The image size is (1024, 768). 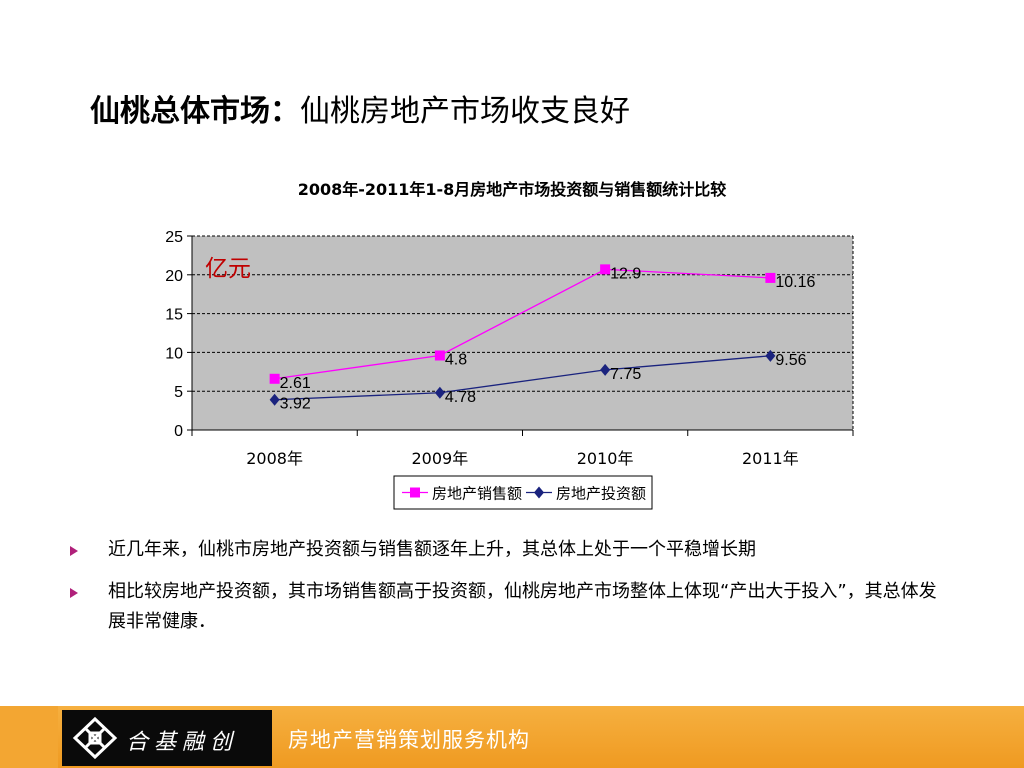 I want to click on data-label: 12.9, so click(x=625, y=273).